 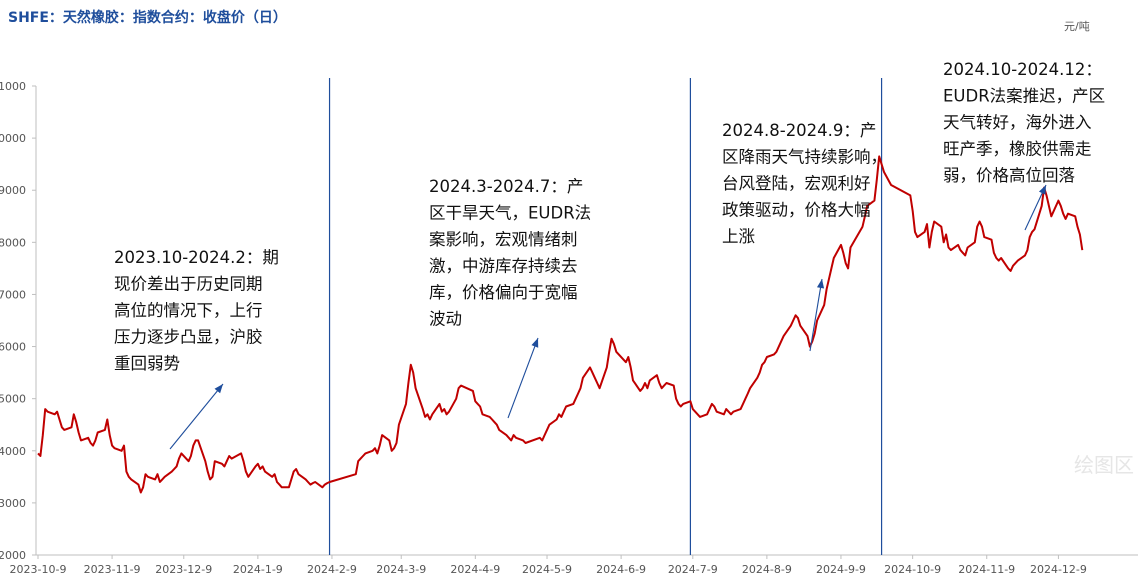 I want to click on x-tick-label: 2023-11-9, so click(x=112, y=569).